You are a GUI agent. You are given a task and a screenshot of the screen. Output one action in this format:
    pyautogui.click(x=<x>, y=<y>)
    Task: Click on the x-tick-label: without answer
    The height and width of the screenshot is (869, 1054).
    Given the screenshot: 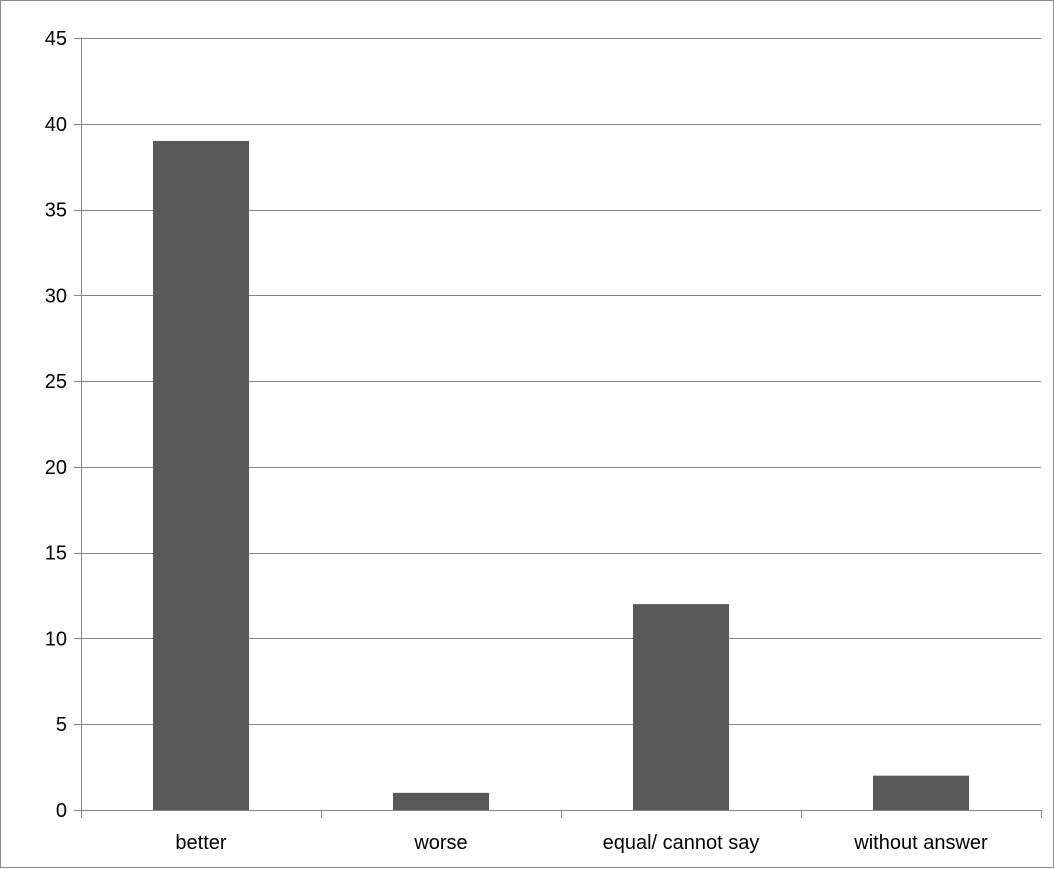 What is the action you would take?
    pyautogui.click(x=920, y=843)
    